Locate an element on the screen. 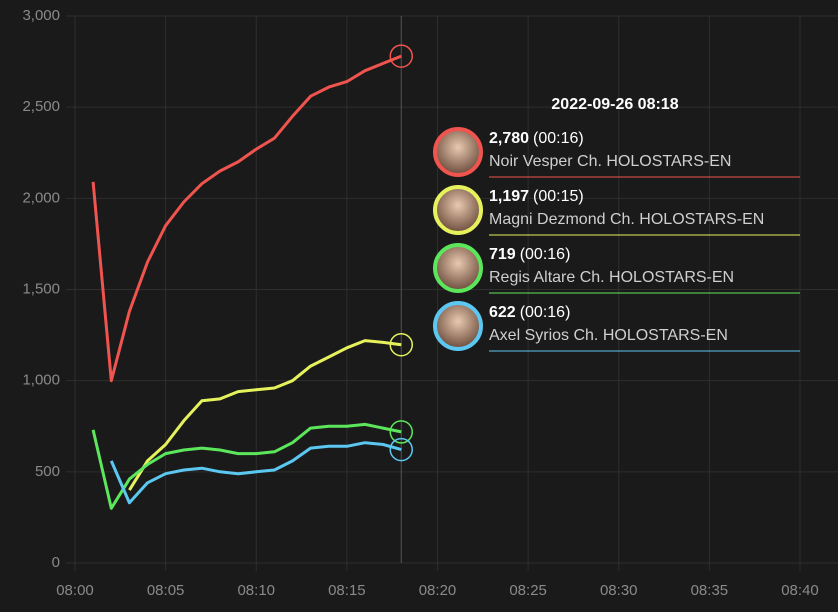  tooltip-name: Magni Dezmond Ch. HOLOSTARS-EN is located at coordinates (626, 219).